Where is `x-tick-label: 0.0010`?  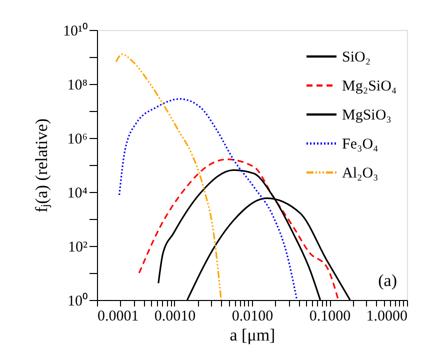
x-tick-label: 0.0010 is located at coordinates (175, 316).